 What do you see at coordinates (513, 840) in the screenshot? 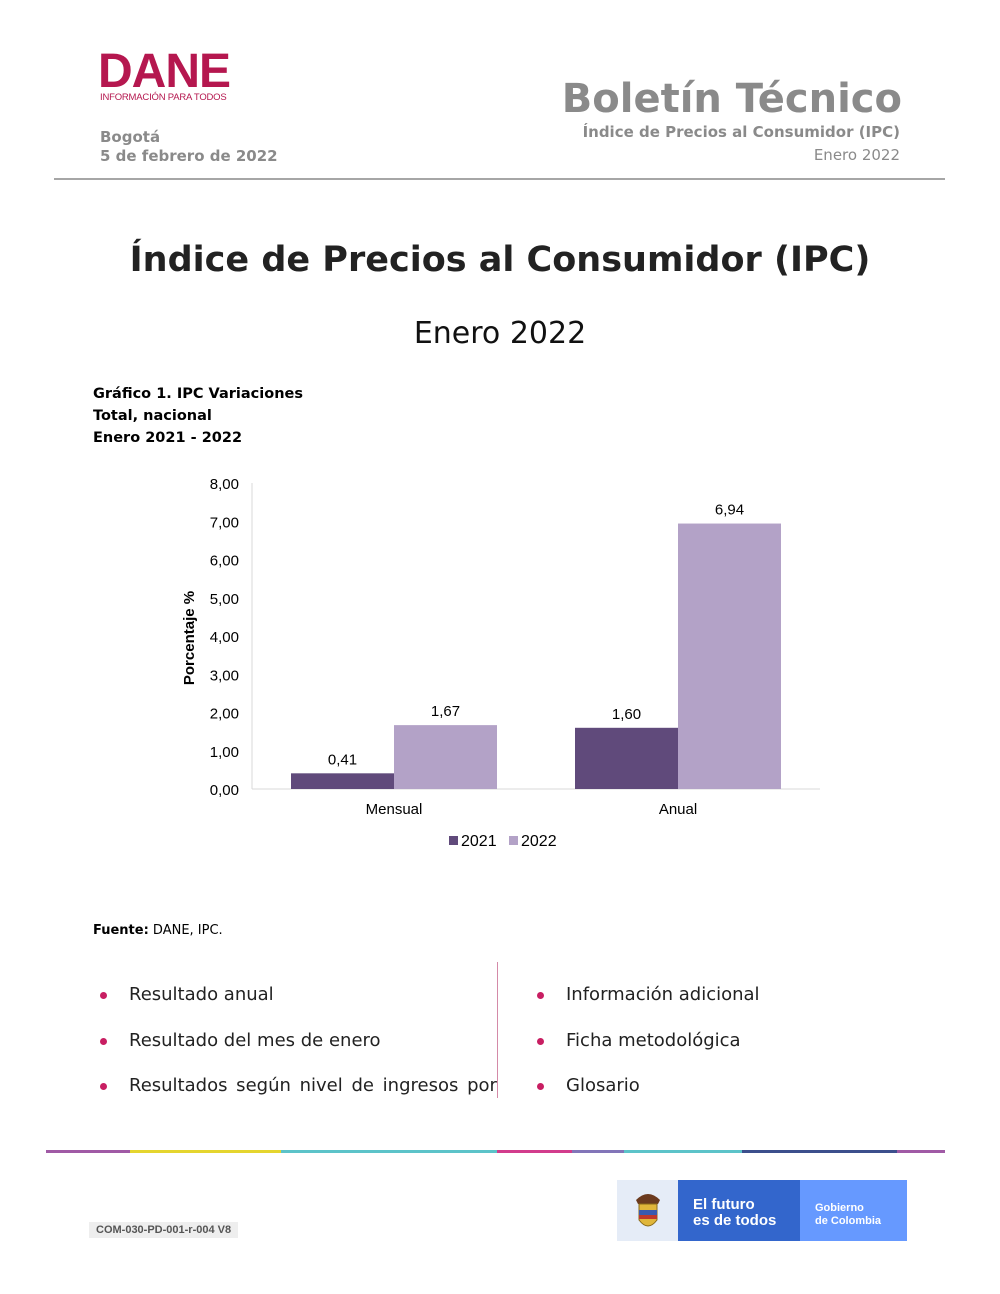
I see `legend-swatch-2022` at bounding box center [513, 840].